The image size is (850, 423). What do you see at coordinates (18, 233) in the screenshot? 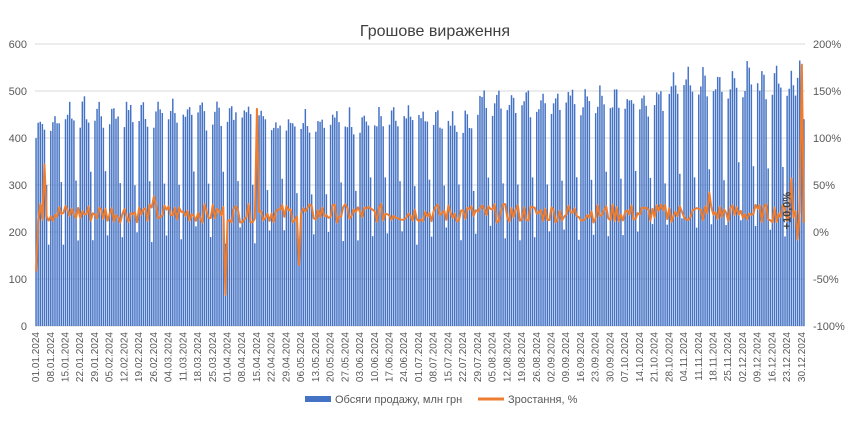
I see `y-left-tick-label: 200` at bounding box center [18, 233].